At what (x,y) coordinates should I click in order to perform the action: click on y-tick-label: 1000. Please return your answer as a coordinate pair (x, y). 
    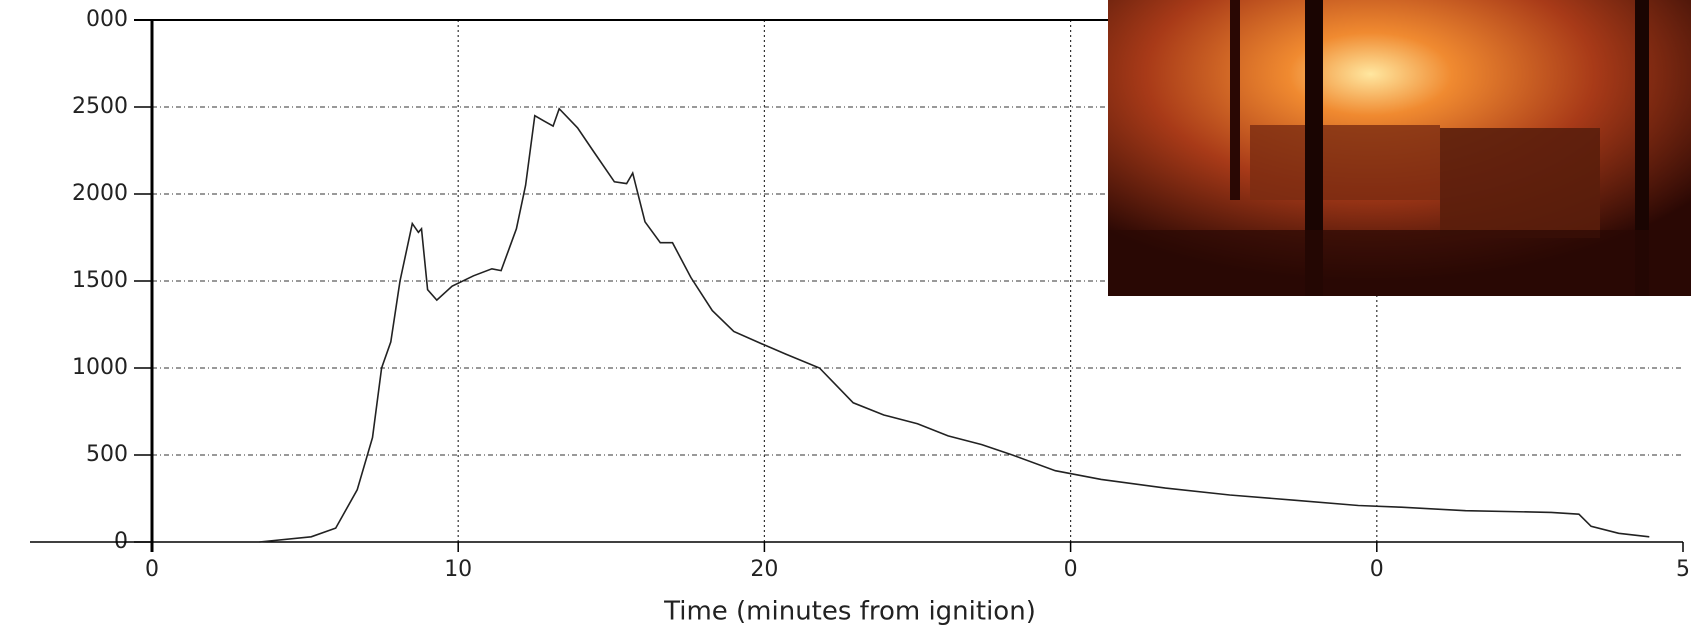
    Looking at the image, I should click on (100, 367).